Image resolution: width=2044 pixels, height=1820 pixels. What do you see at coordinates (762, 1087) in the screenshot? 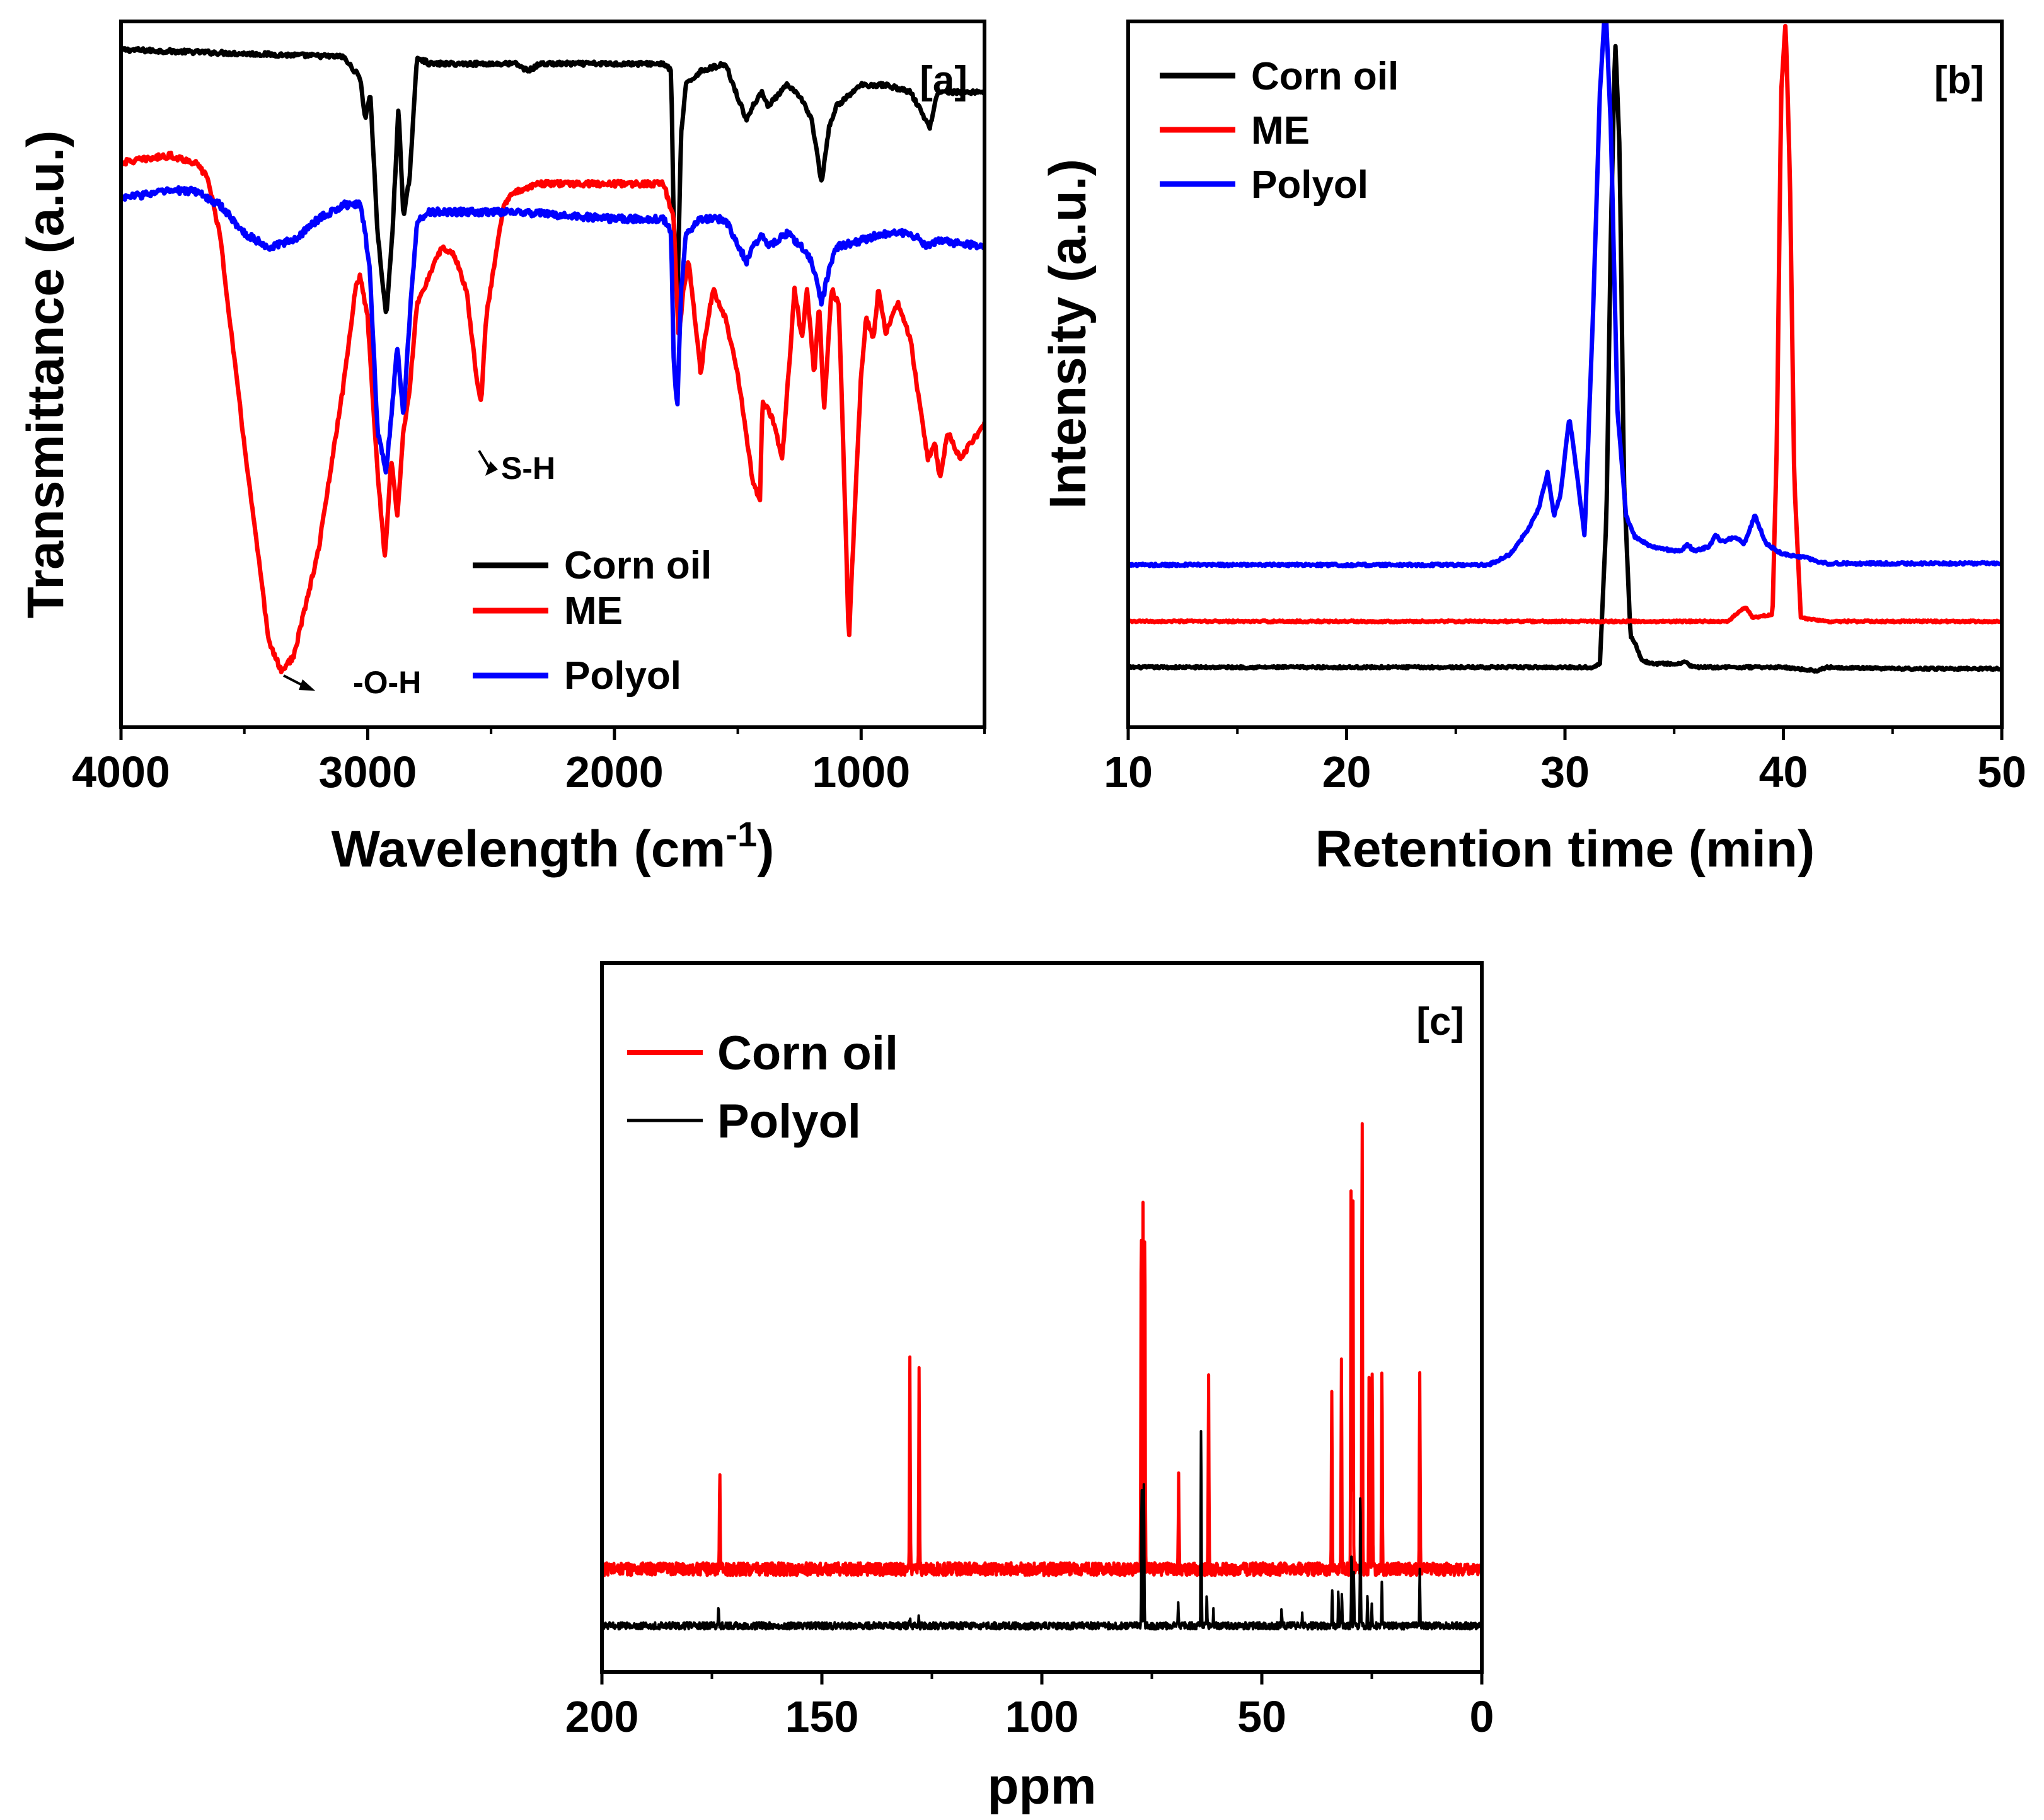
I see `panel-c-legend: Corn oil Polyol` at bounding box center [762, 1087].